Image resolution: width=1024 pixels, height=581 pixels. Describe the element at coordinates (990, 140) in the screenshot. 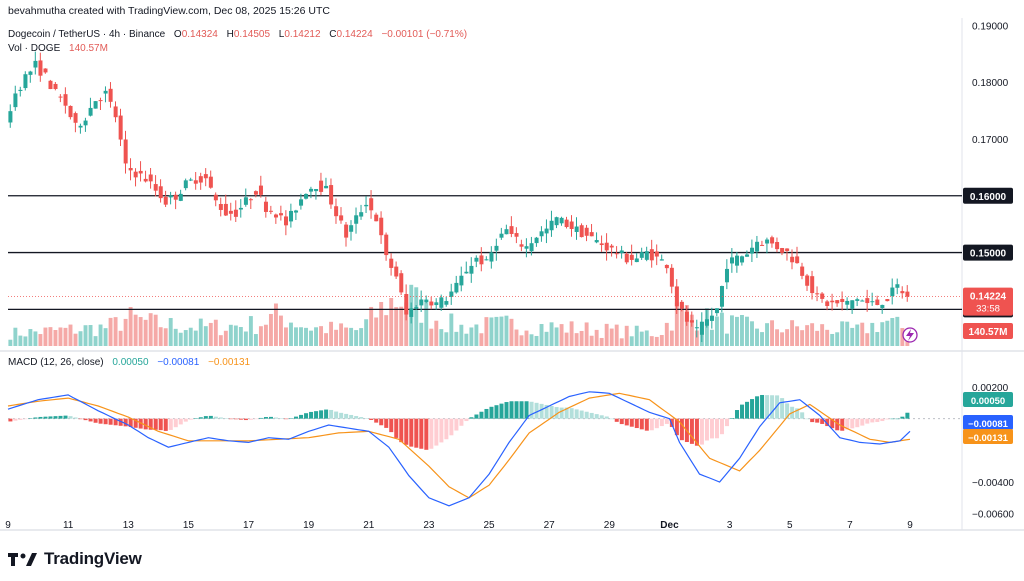

I see `price-axis-tick: 0.17000` at that location.